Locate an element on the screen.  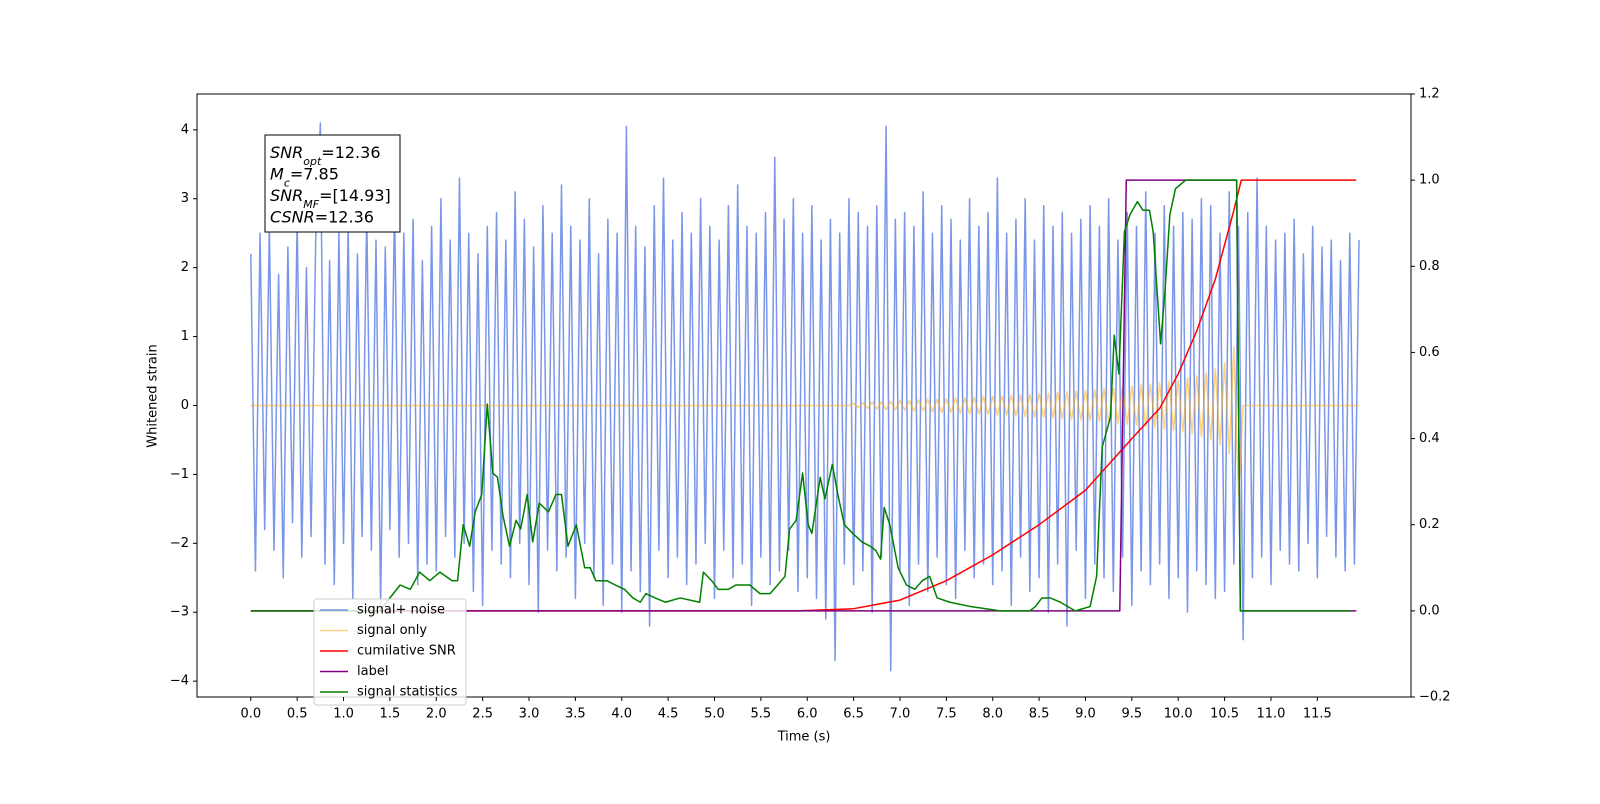
legend-box is located at coordinates (390, 652).